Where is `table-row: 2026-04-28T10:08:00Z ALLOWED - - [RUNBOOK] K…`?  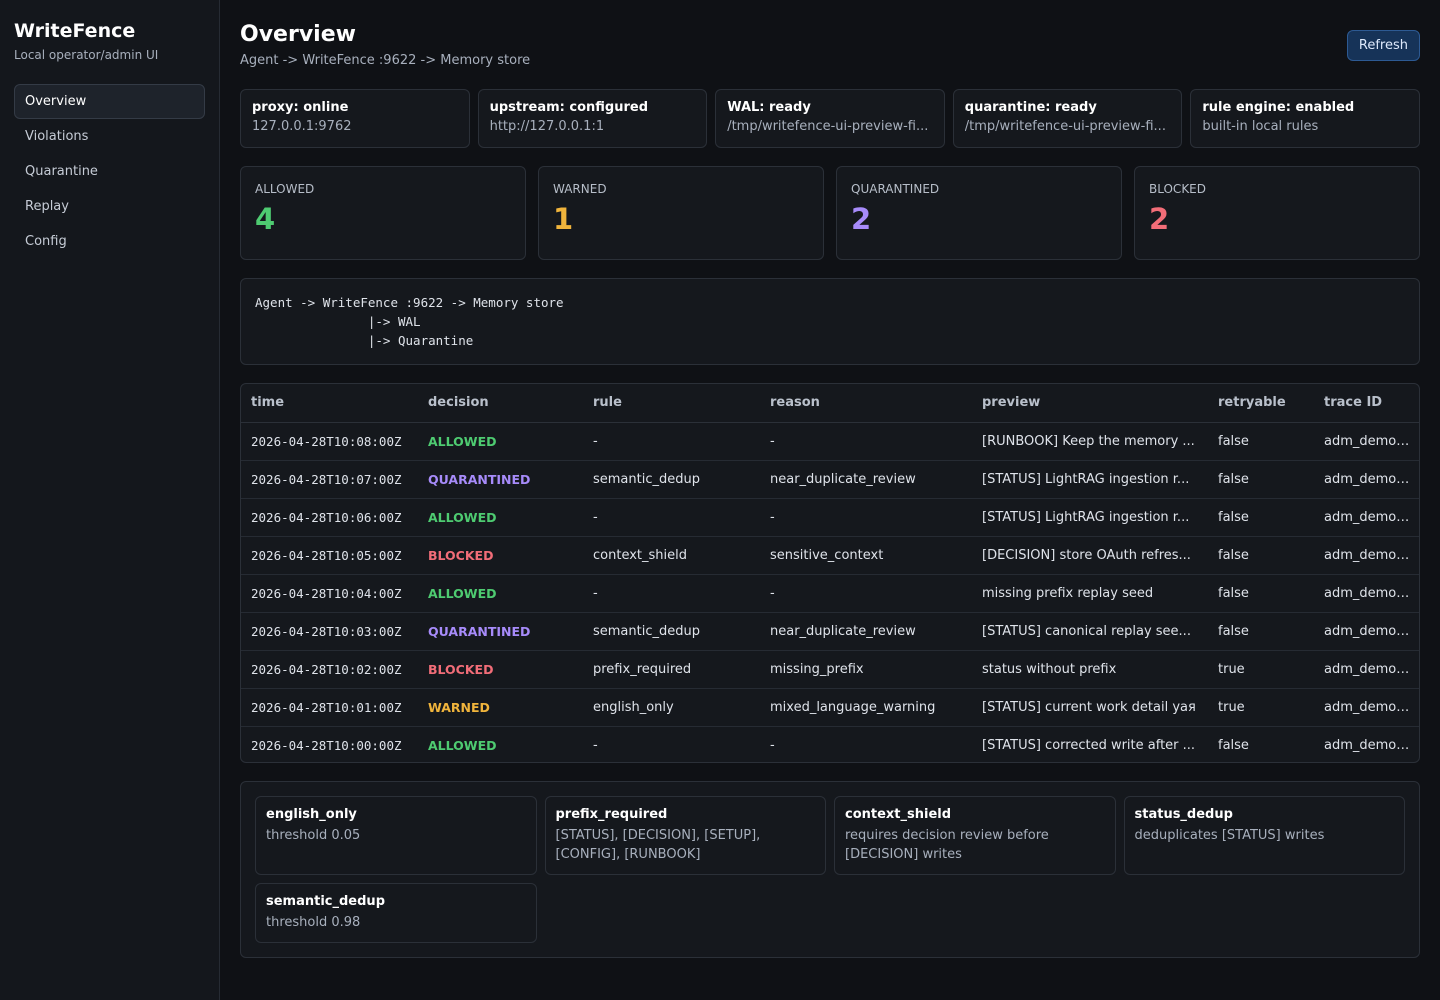 table-row: 2026-04-28T10:08:00Z ALLOWED - - [RUNBOOK] K… is located at coordinates (830, 441).